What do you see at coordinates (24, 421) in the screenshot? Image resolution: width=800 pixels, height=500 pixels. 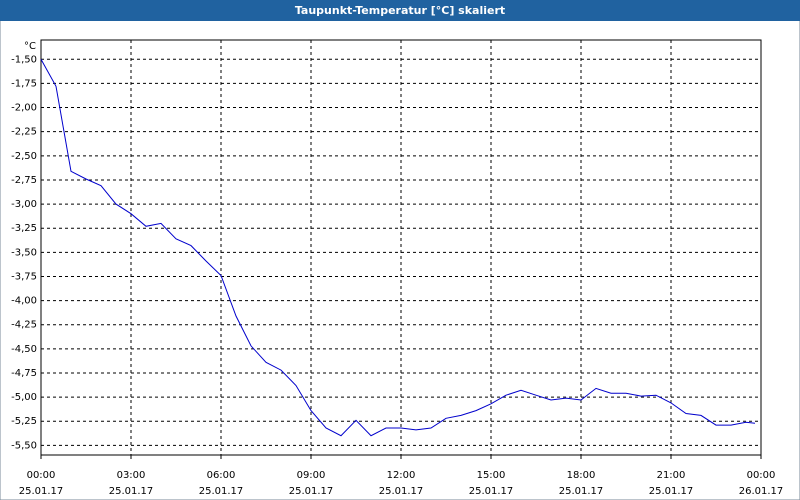 I see `y-tick-label: -5,25` at bounding box center [24, 421].